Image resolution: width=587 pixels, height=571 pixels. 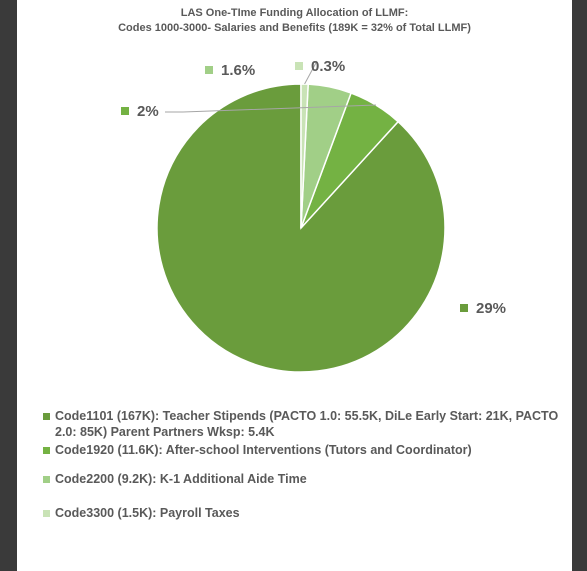 What do you see at coordinates (270, 108) in the screenshot?
I see `leader-line-code1920` at bounding box center [270, 108].